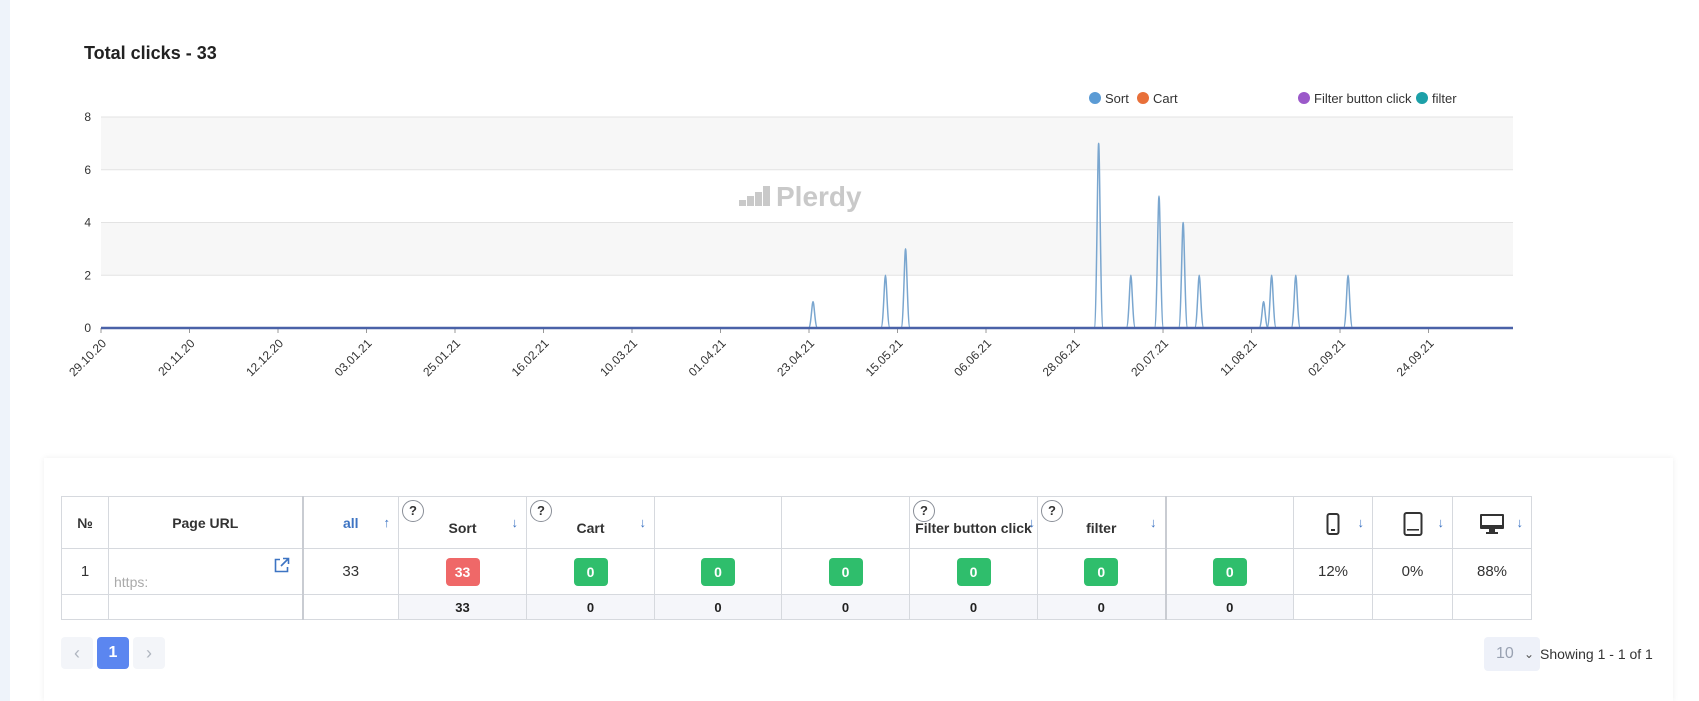 The height and width of the screenshot is (701, 1699). What do you see at coordinates (87, 328) in the screenshot?
I see `y-tick-label: 0` at bounding box center [87, 328].